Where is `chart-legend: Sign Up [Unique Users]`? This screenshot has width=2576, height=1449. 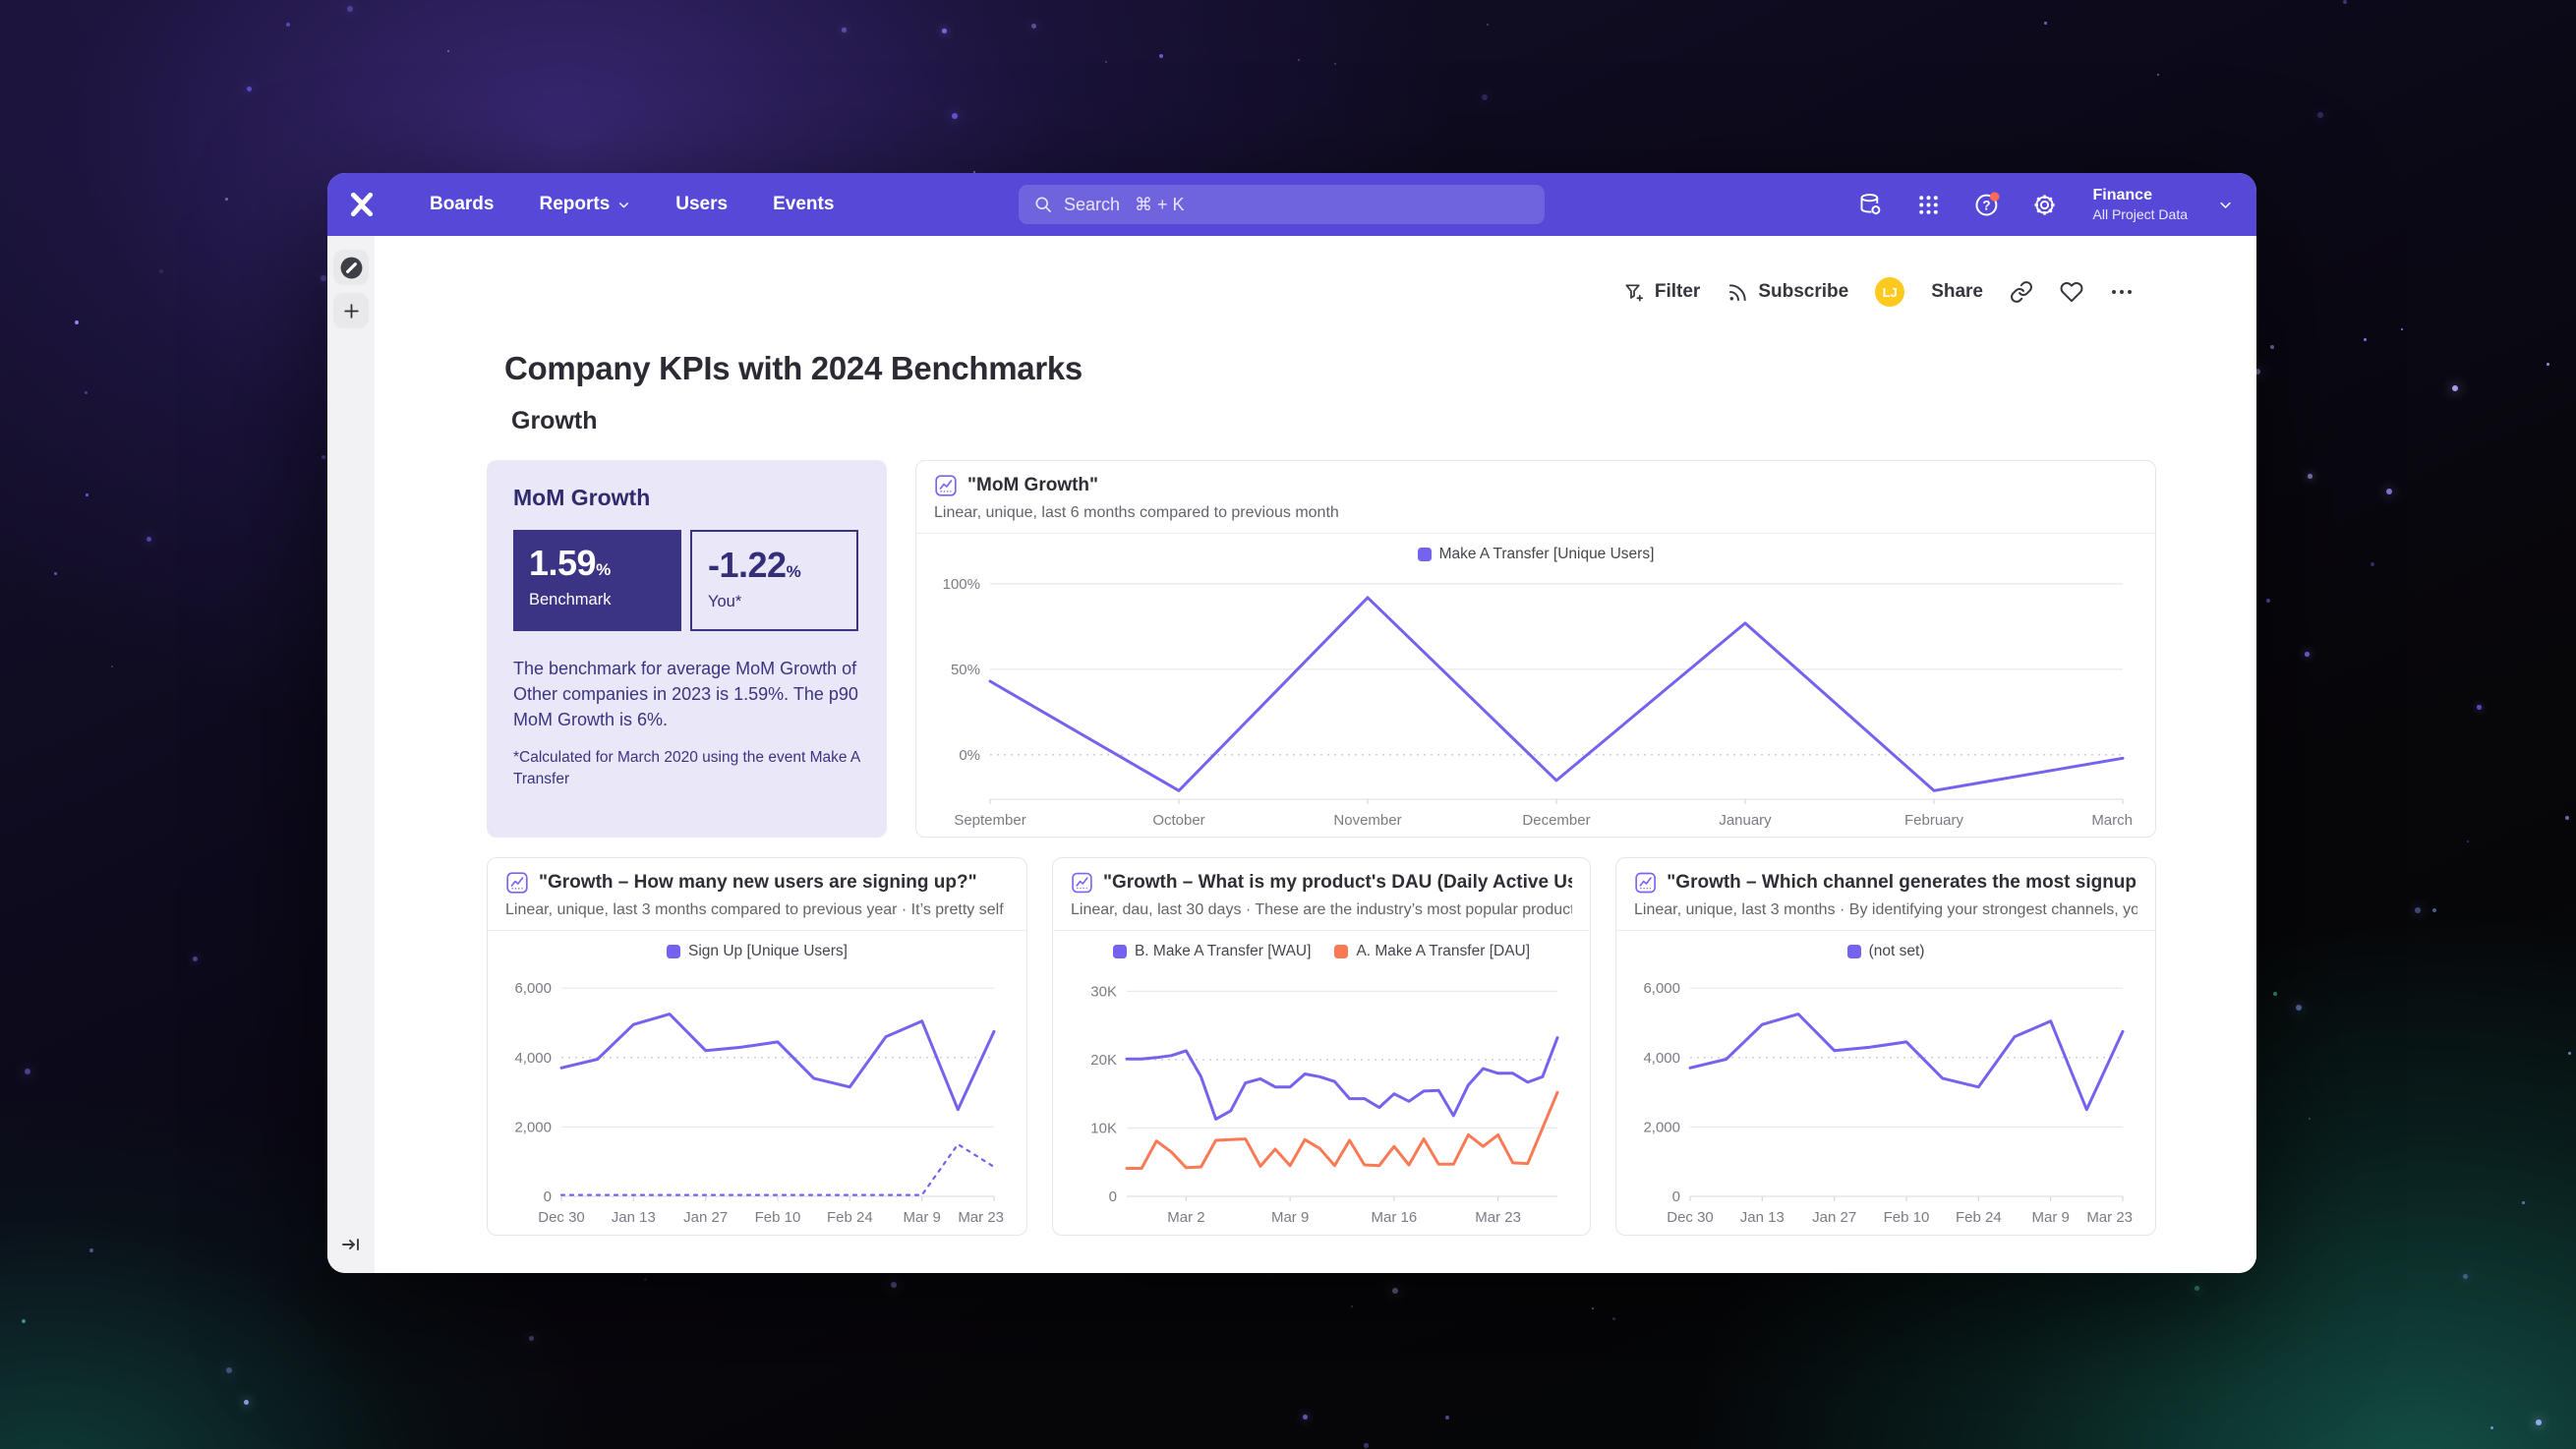
chart-legend: Sign Up [Unique Users] is located at coordinates (757, 952).